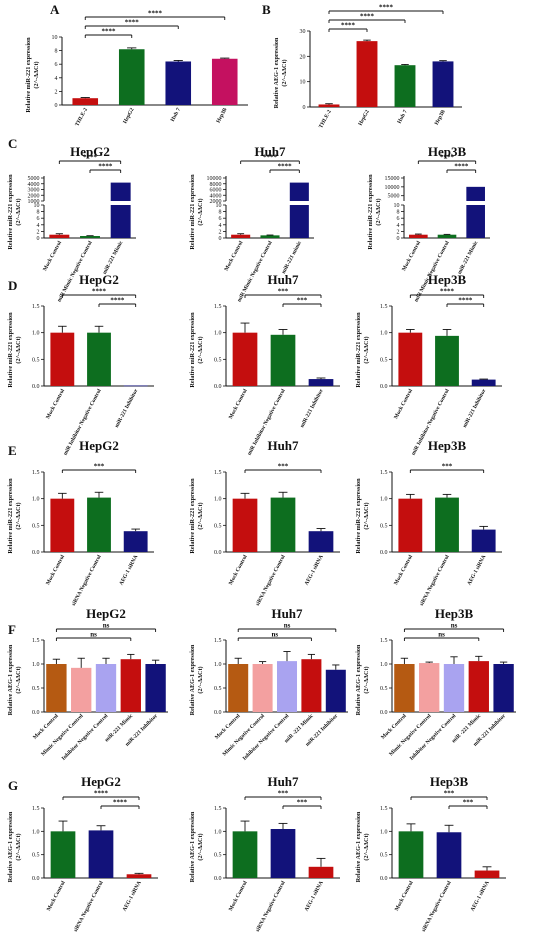 The image size is (550, 941). Describe the element at coordinates (14, 679) in the screenshot. I see `y-axis-label: Relative AEG-1 expression(2^-ΔΔCt)` at that location.